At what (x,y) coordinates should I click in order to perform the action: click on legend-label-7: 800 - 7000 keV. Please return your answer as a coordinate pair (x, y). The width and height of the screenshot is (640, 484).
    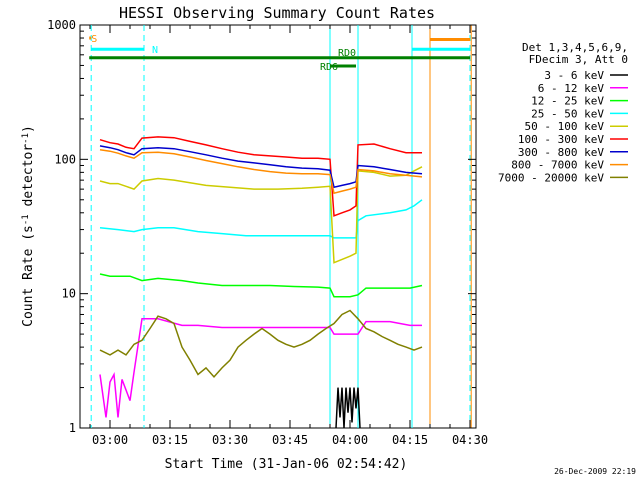
    Looking at the image, I should click on (557, 165).